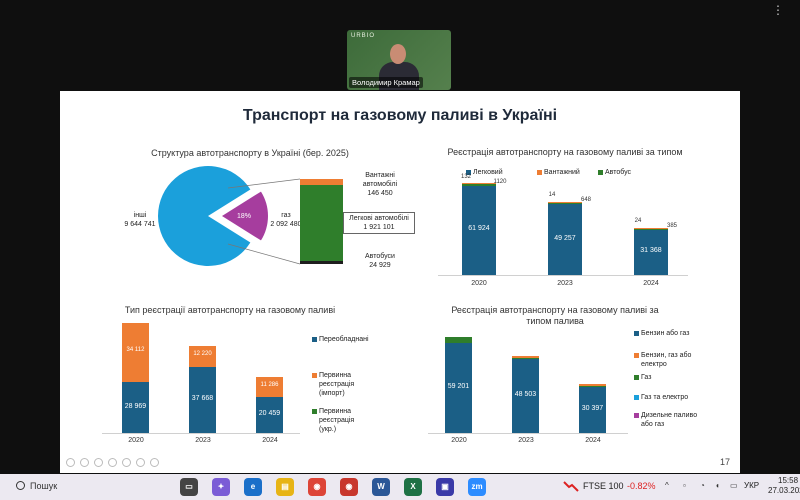 The width and height of the screenshot is (800, 500). Describe the element at coordinates (477, 487) in the screenshot. I see `zoom-icon: zm` at that location.